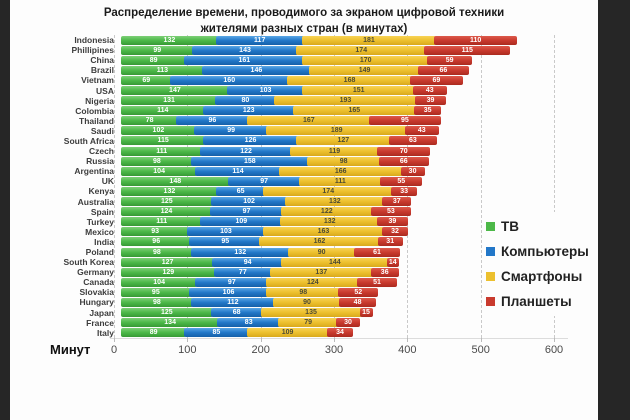  Describe the element at coordinates (99, 231) in the screenshot. I see `country-label: Mexico` at that location.